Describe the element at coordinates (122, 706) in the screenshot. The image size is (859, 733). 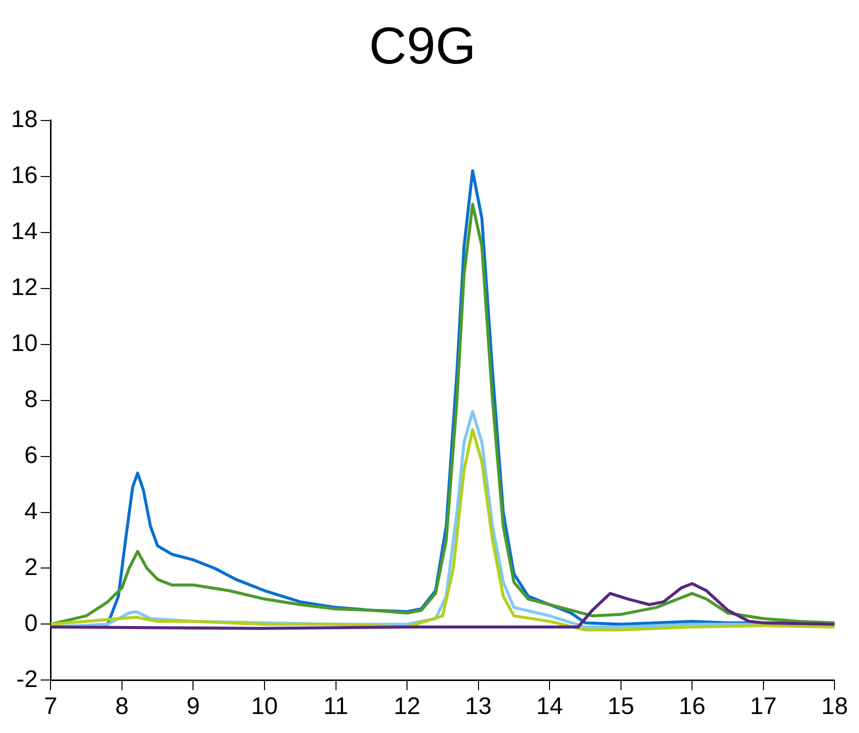
I see `x-tick-label: 8` at that location.